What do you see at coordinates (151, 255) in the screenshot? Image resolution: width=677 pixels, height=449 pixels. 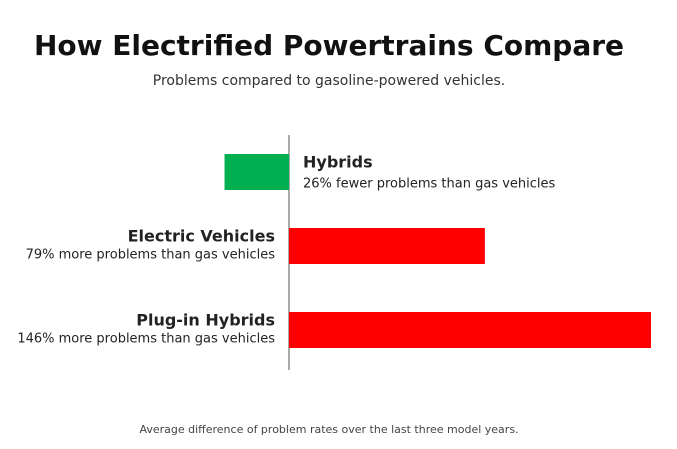 I see `value-label: 79% more problems than gas vehicles` at bounding box center [151, 255].